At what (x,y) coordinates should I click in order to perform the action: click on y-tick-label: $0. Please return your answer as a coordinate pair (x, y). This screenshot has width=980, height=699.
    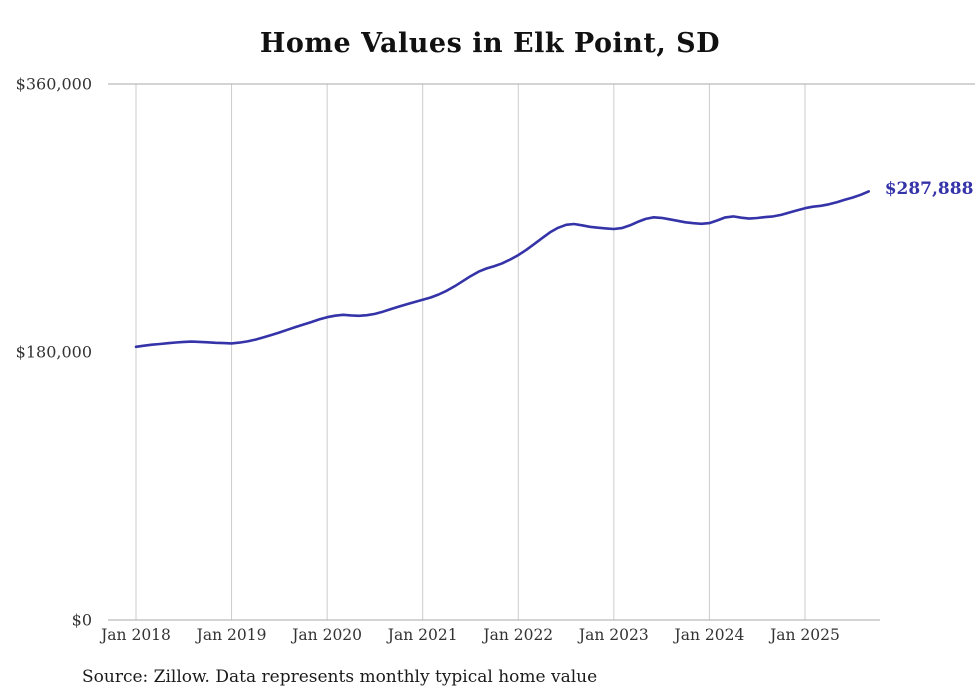
    Looking at the image, I should click on (82, 620).